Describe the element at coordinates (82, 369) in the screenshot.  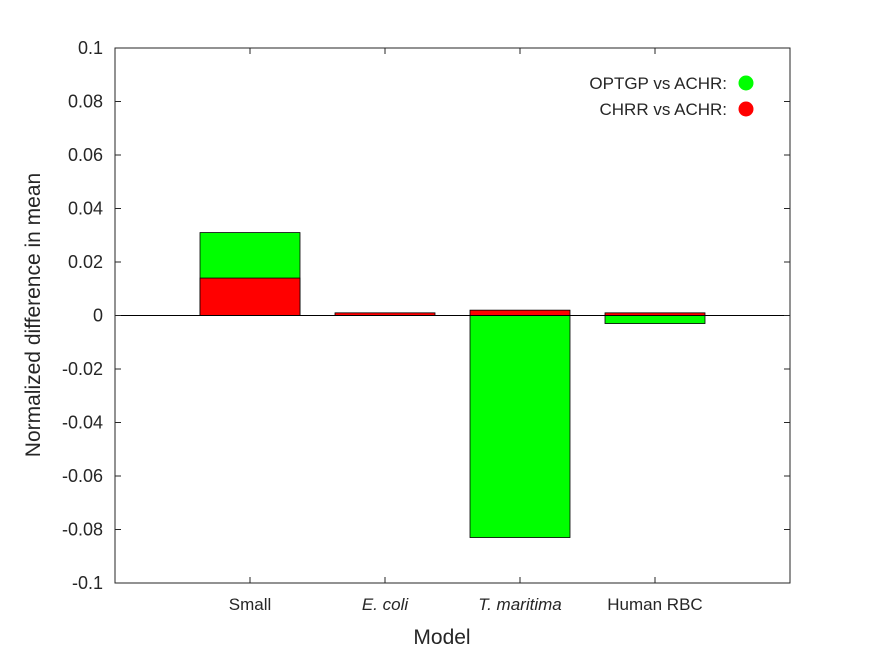
I see `y-tick-label: -0.02` at that location.